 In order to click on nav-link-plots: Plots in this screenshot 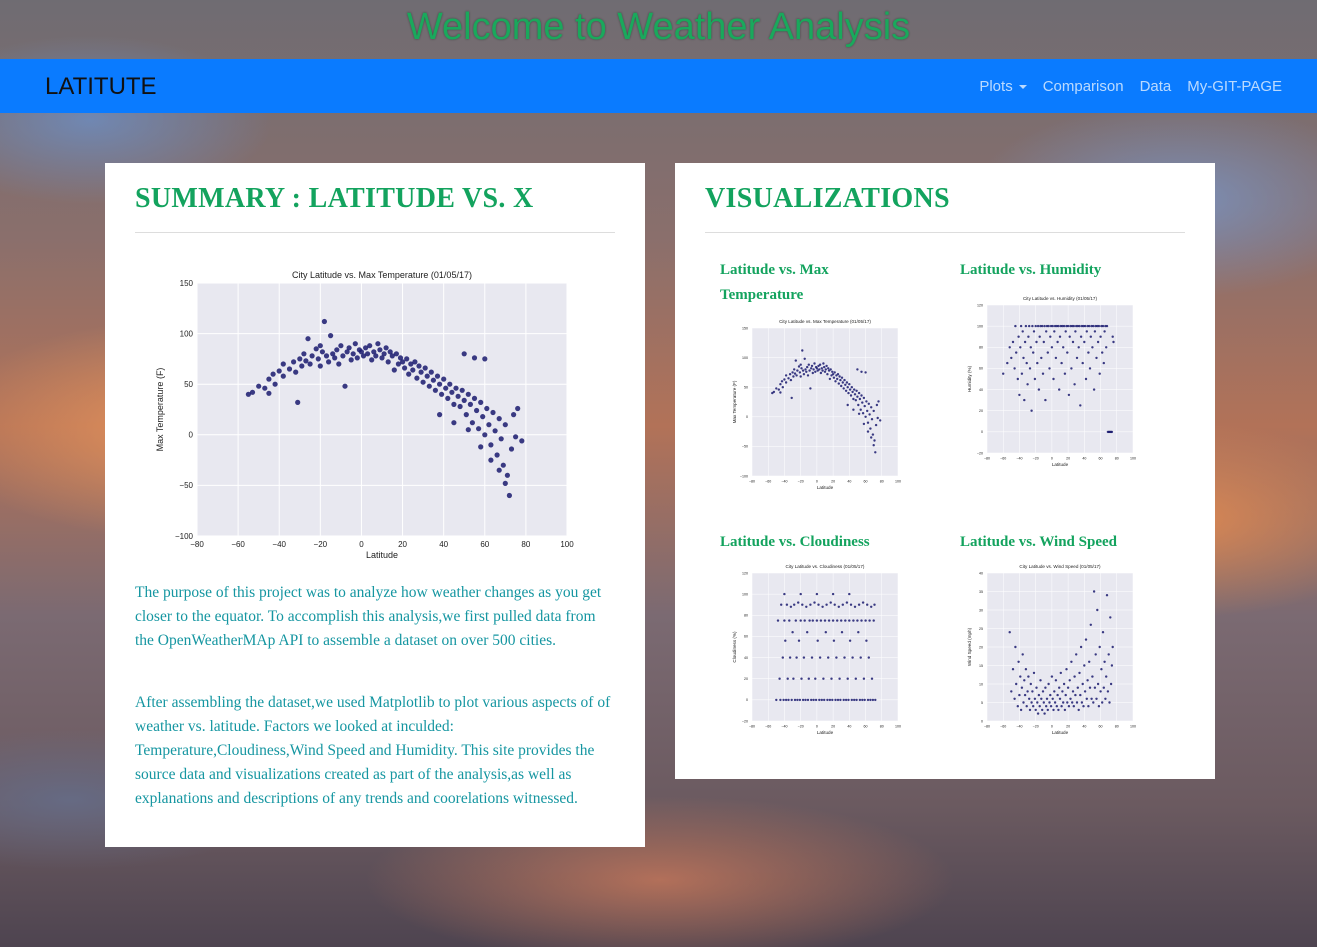, I will do `click(1003, 86)`.